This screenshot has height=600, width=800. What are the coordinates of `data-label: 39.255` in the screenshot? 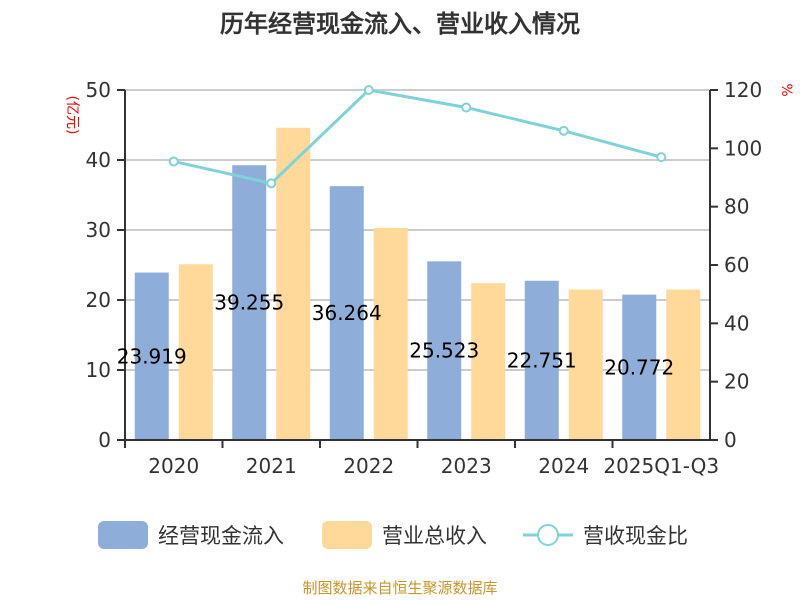 It's located at (249, 303).